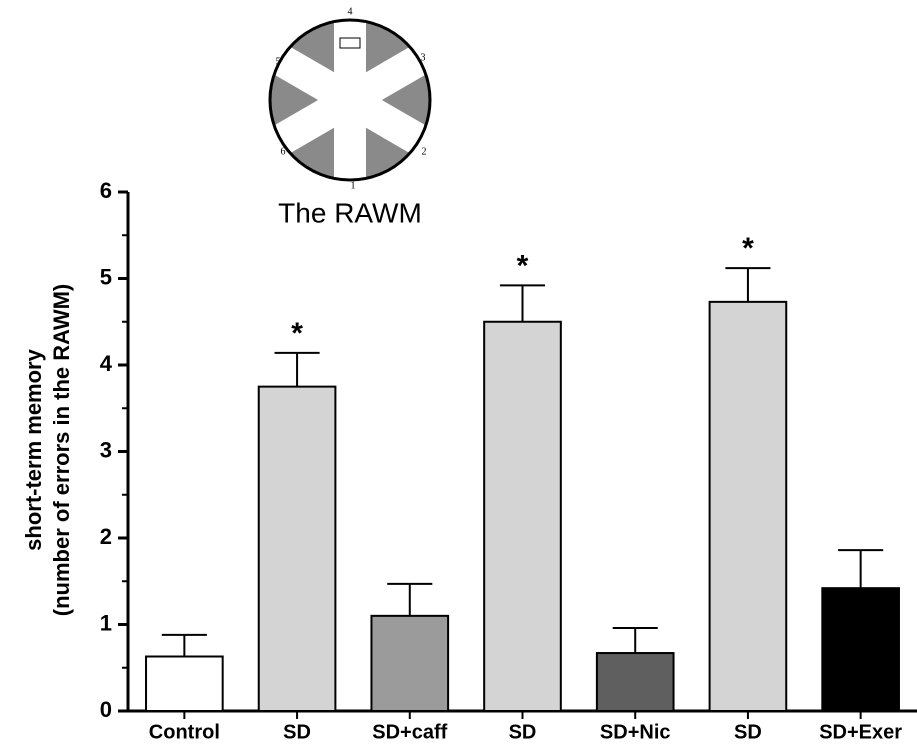 This screenshot has width=917, height=744. What do you see at coordinates (423, 57) in the screenshot?
I see `arm-label: 3` at bounding box center [423, 57].